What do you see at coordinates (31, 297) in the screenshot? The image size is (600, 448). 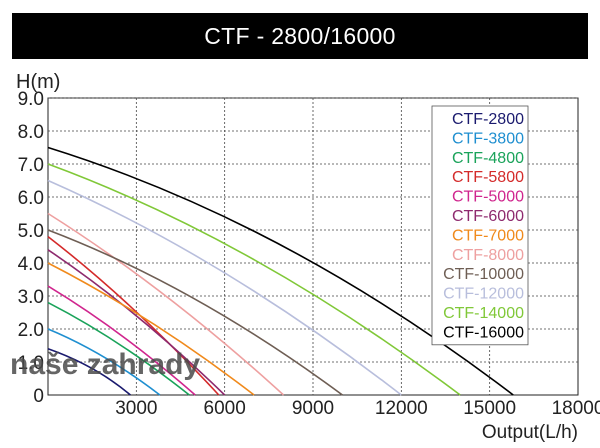 I see `y-tick-label: 3.0` at bounding box center [31, 297].